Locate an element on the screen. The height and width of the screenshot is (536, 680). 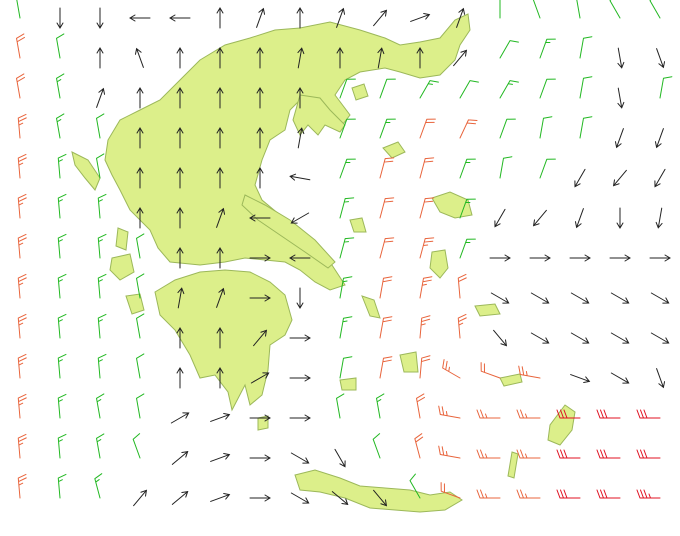
chalkidiki is located at coordinates (319, 115).